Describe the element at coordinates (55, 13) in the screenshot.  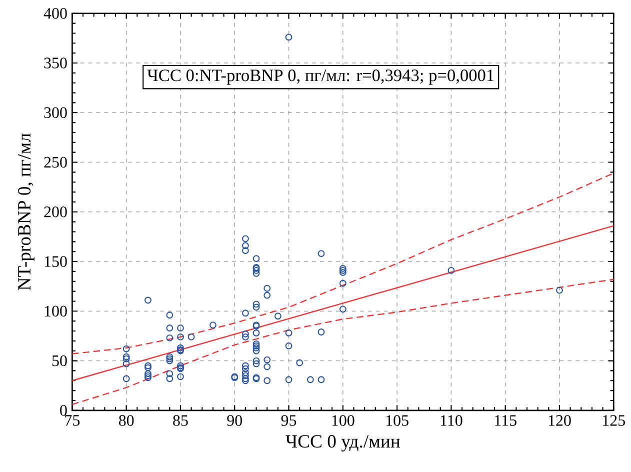
I see `y-tick-label: 400` at that location.